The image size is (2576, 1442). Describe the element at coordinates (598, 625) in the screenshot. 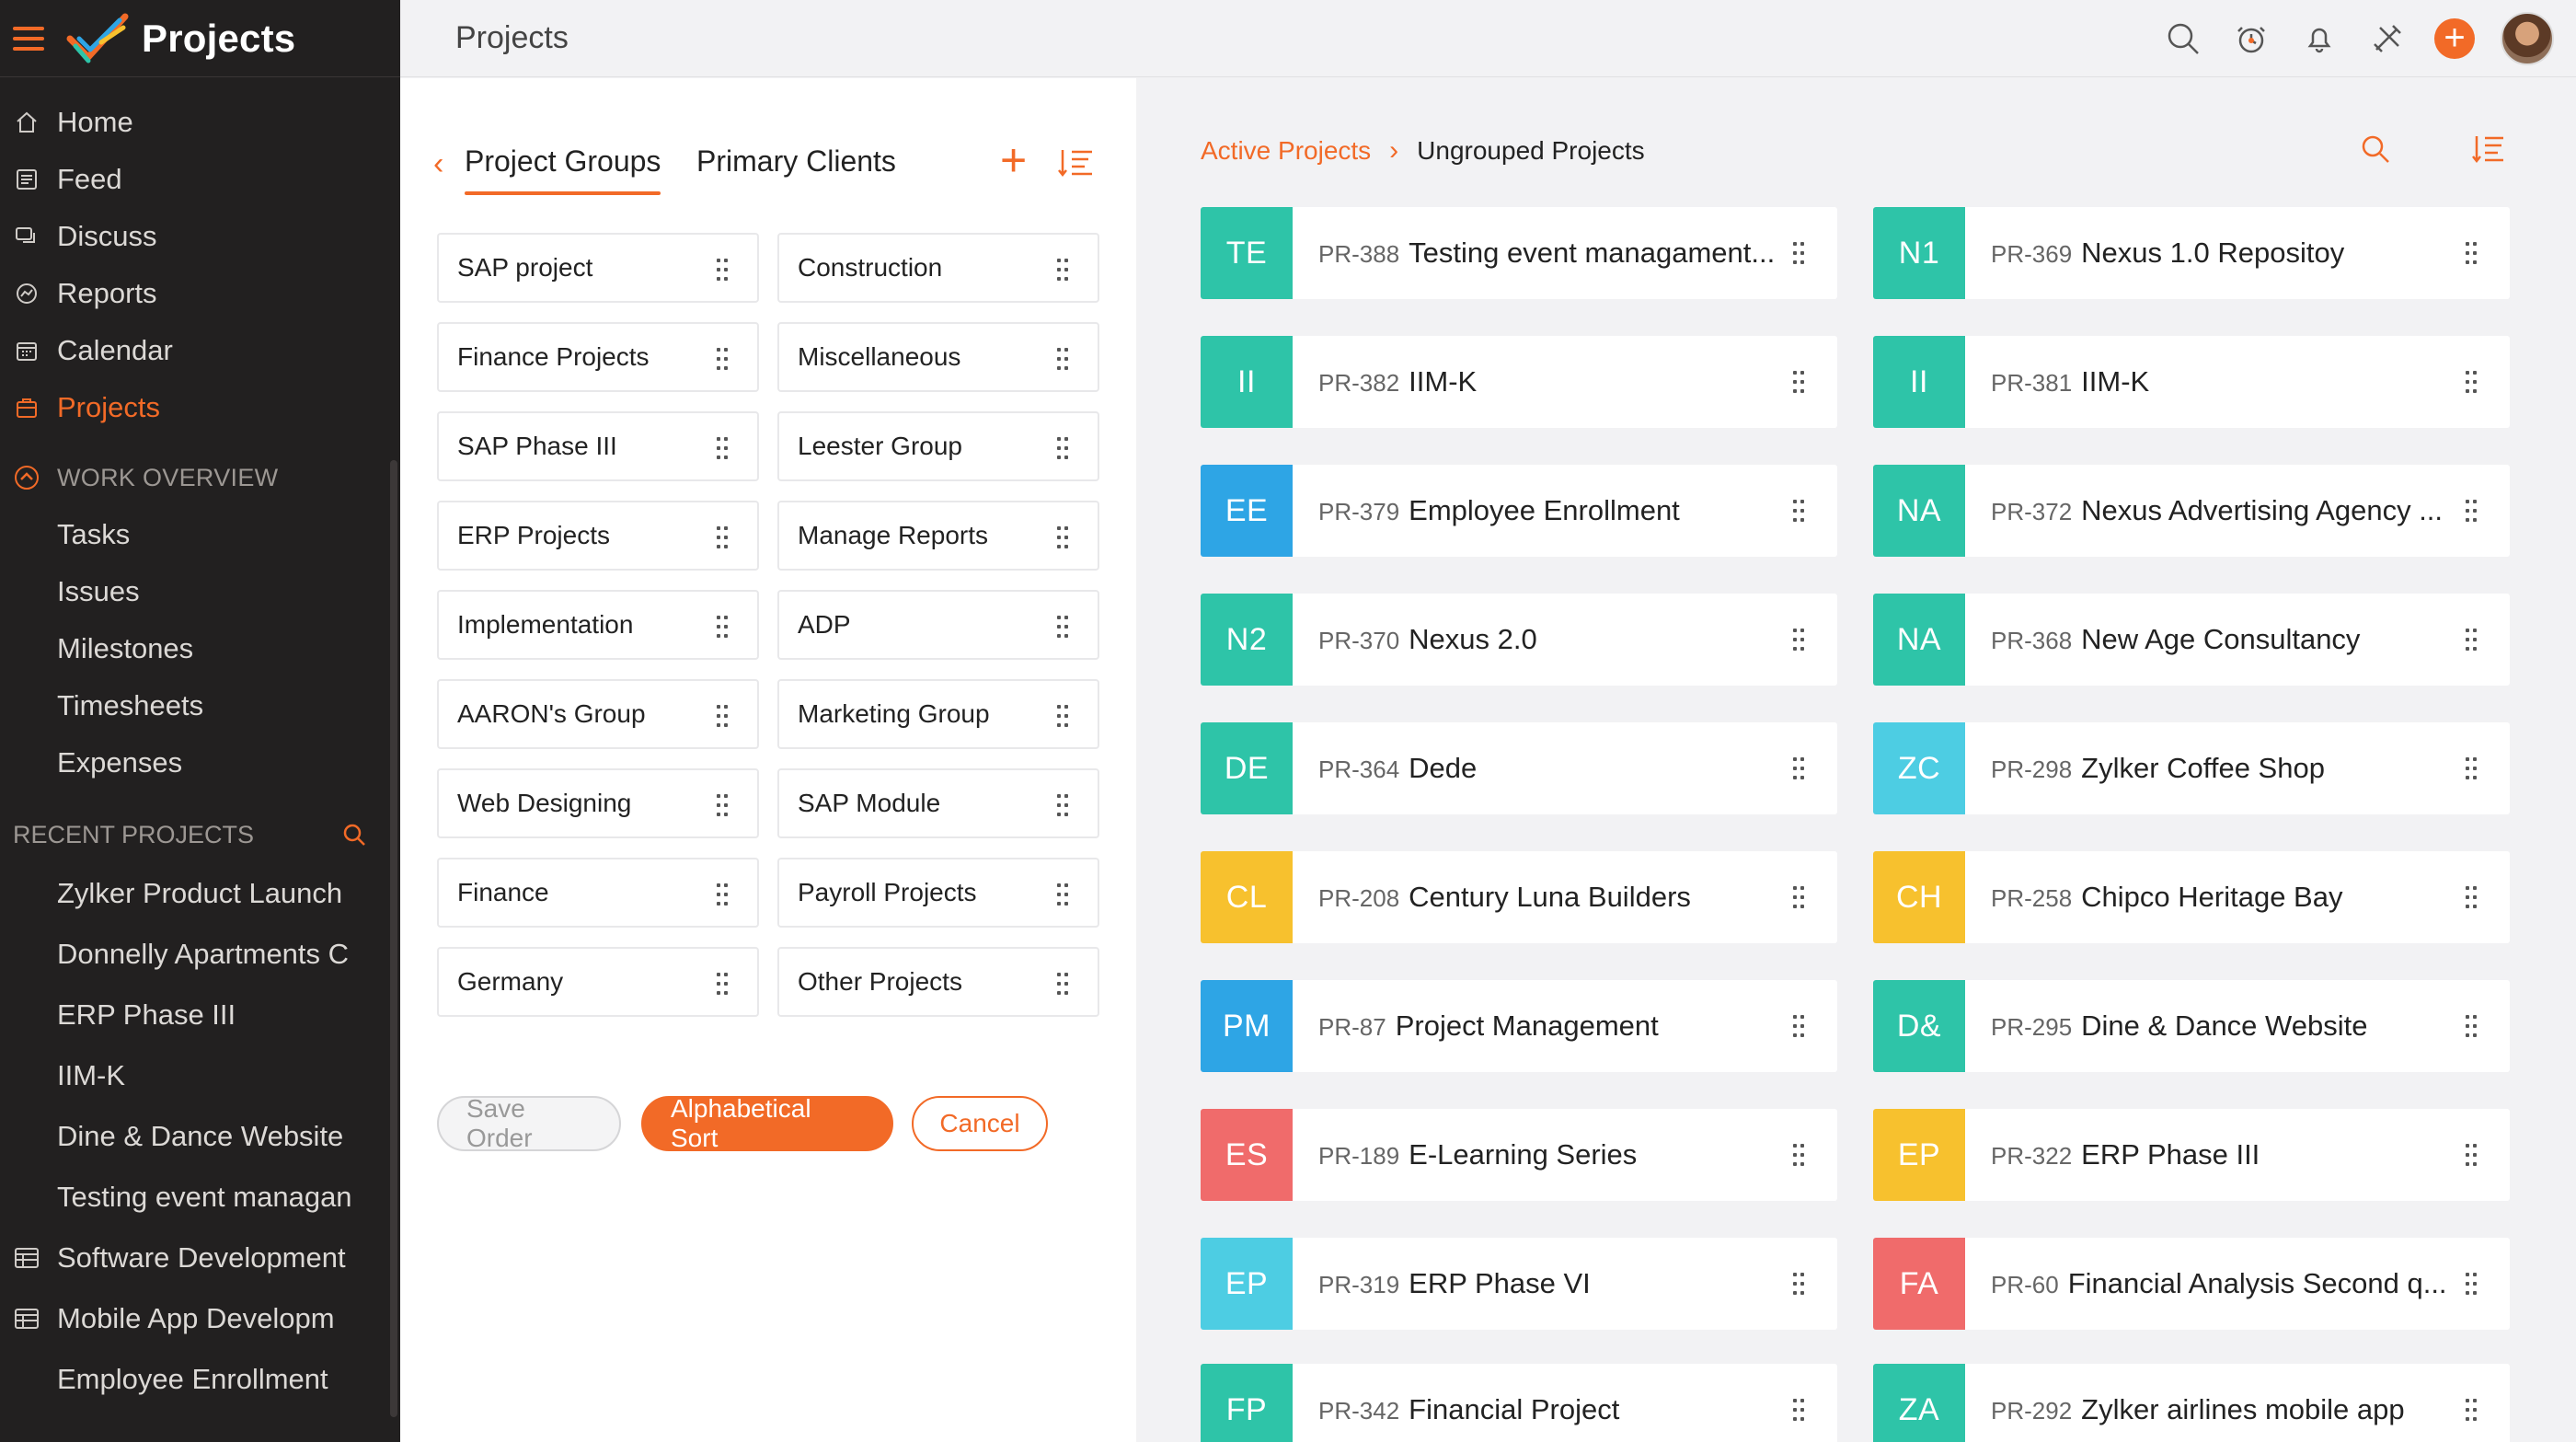

I see `group-card: Implementation` at that location.